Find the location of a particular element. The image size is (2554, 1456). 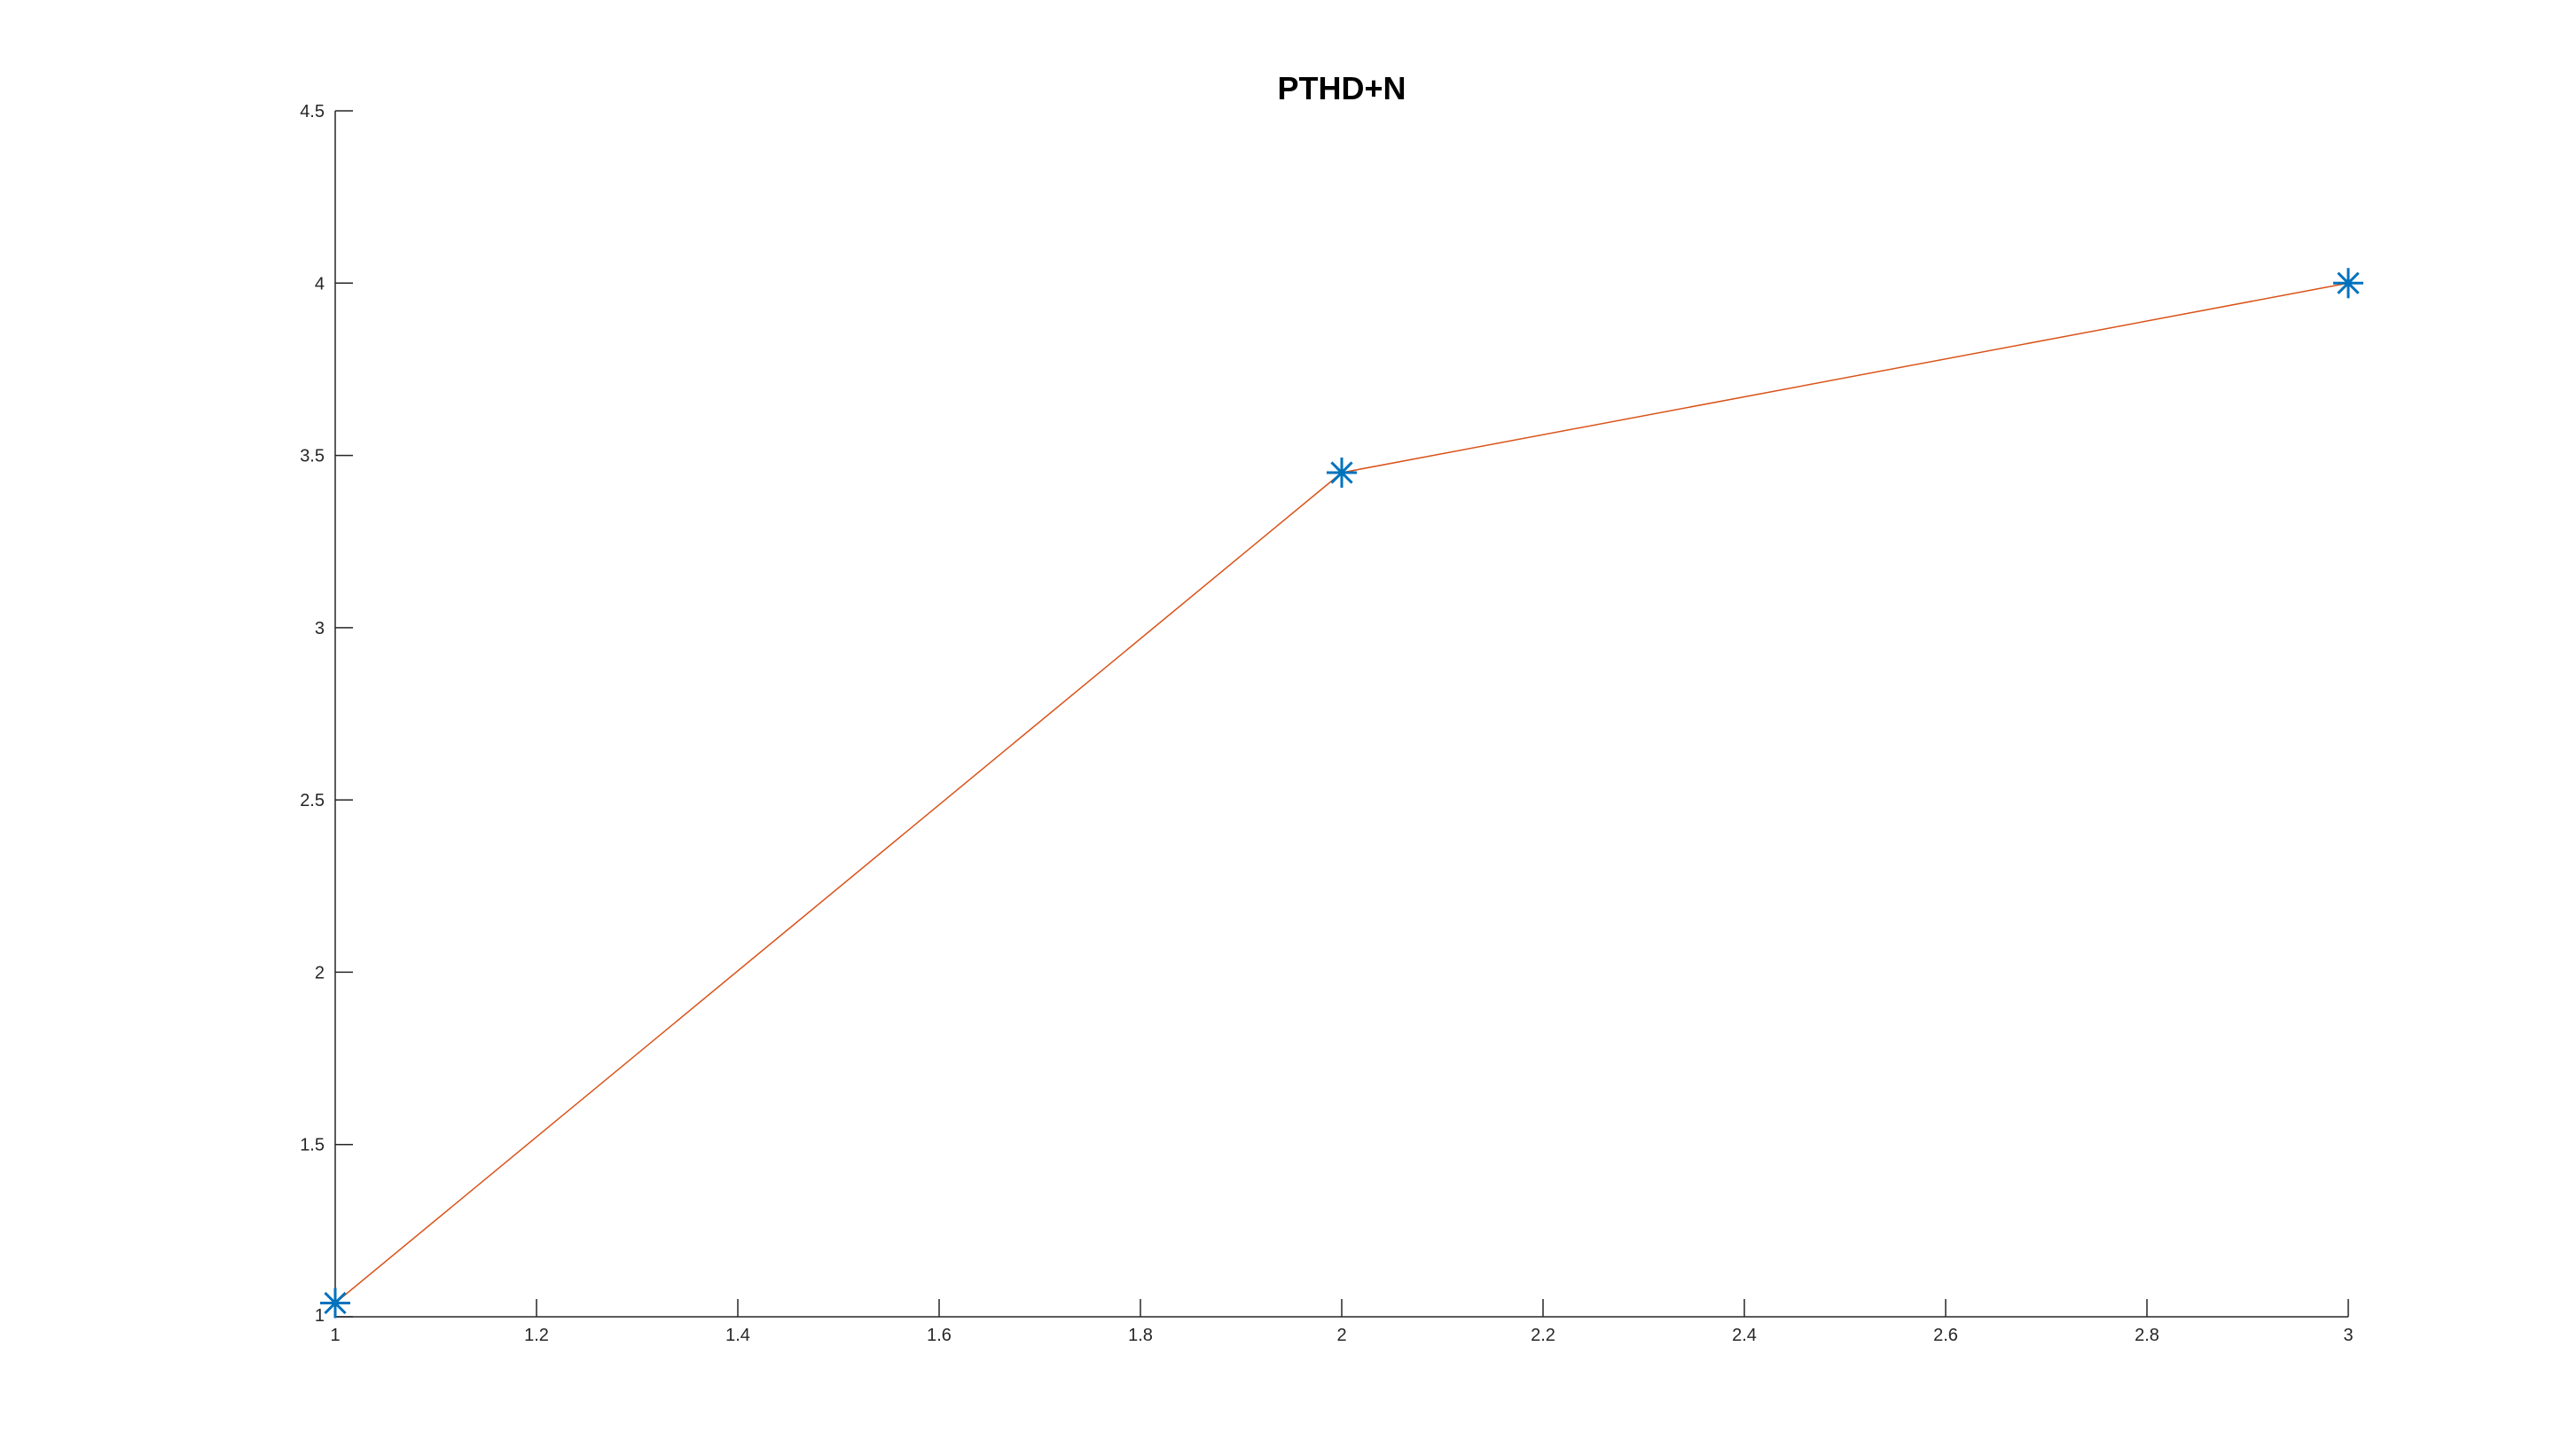

x-tick-label: 1.4 is located at coordinates (737, 1335).